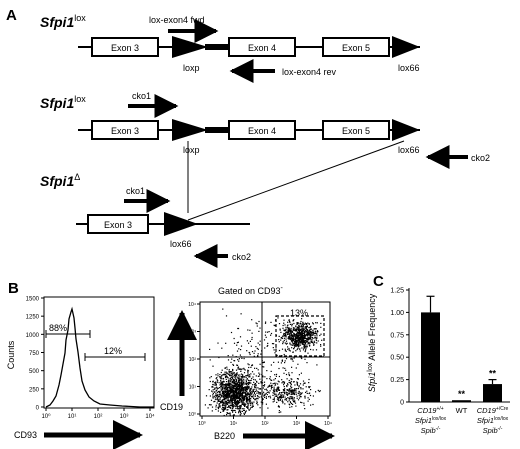 This screenshot has width=520, height=449. What do you see at coordinates (409, 150) in the screenshot?
I see `site-label: lox66` at bounding box center [409, 150].